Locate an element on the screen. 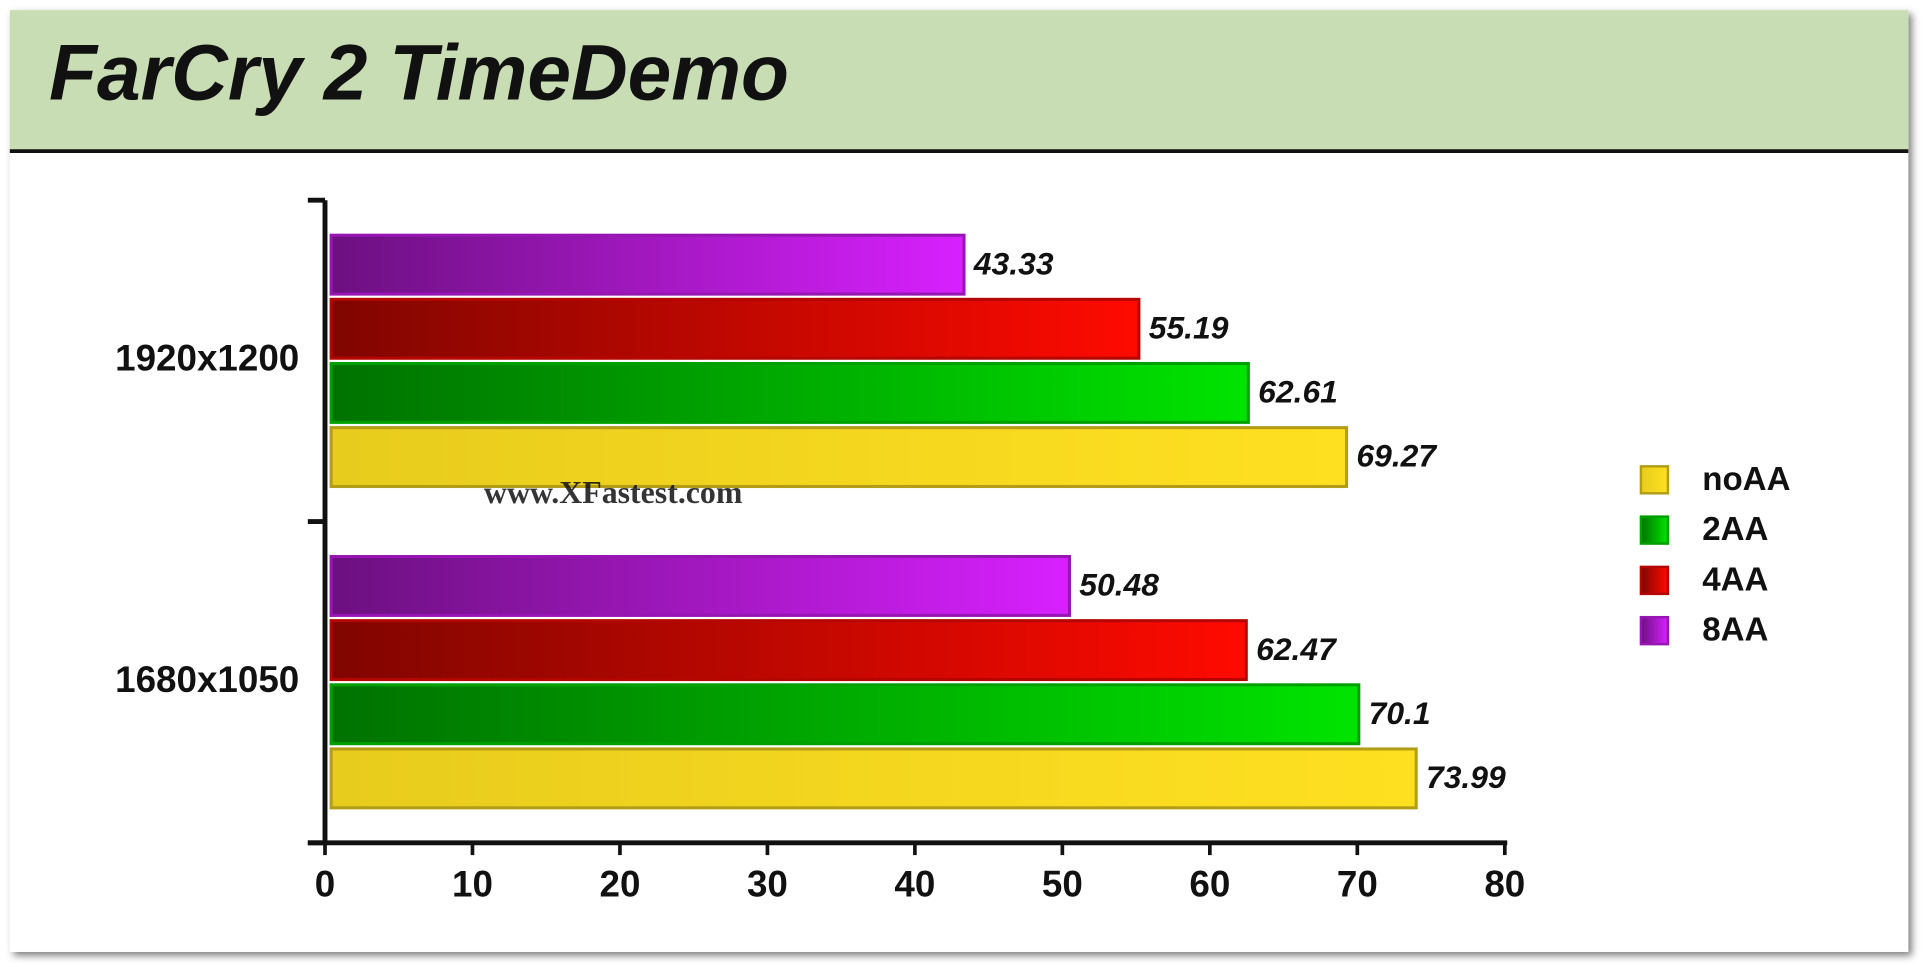  value-label: 62.61 is located at coordinates (1298, 392).